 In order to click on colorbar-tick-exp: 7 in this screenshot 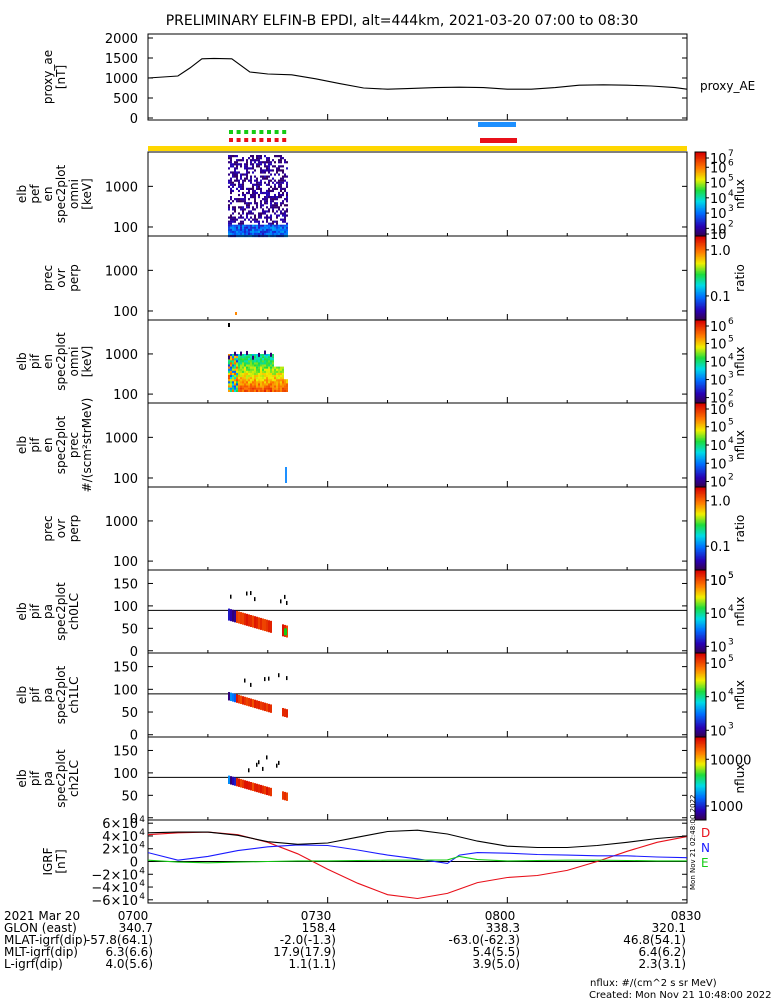, I will do `click(731, 154)`.